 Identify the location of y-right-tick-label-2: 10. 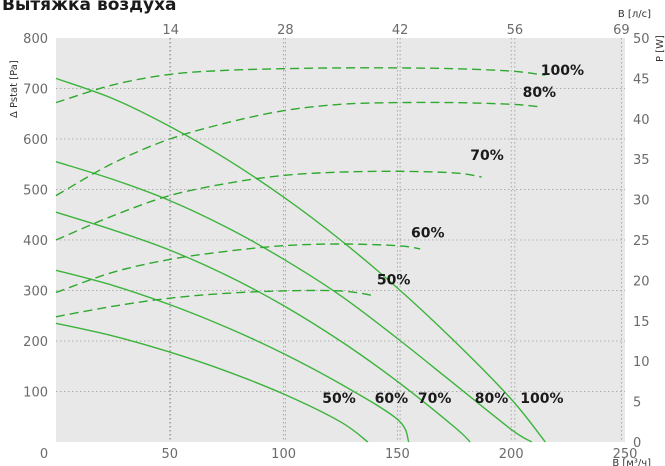
(641, 362).